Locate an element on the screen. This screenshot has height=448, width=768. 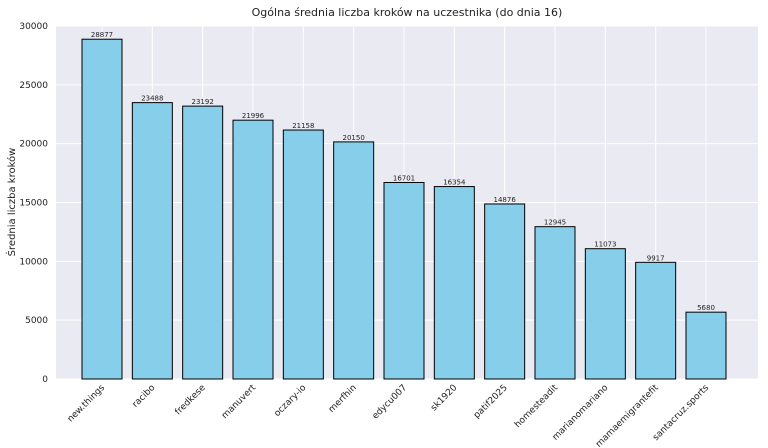
x-tick-label: merfhin is located at coordinates (343, 399).